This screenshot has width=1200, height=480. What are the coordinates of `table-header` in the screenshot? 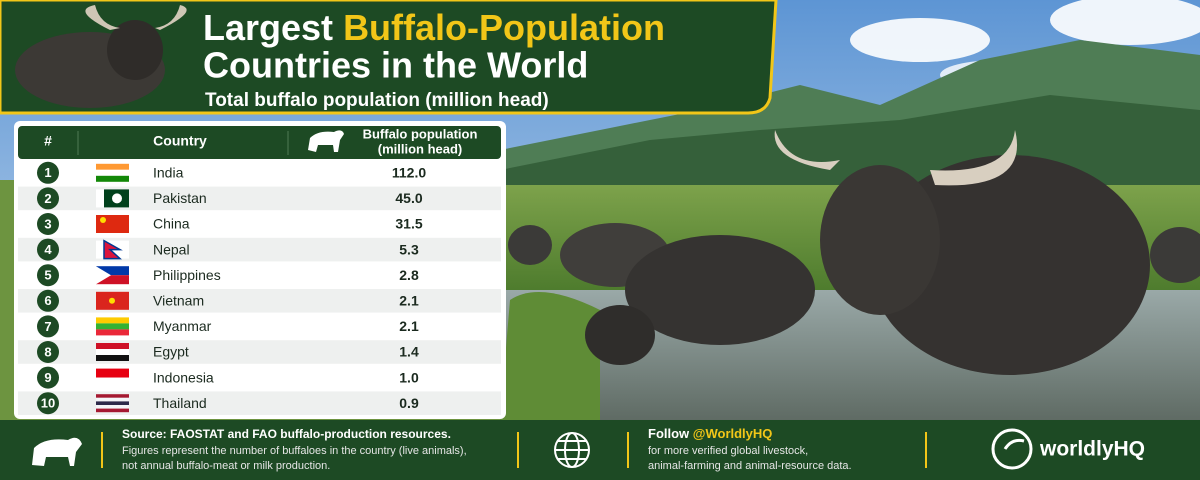 It's located at (259, 142).